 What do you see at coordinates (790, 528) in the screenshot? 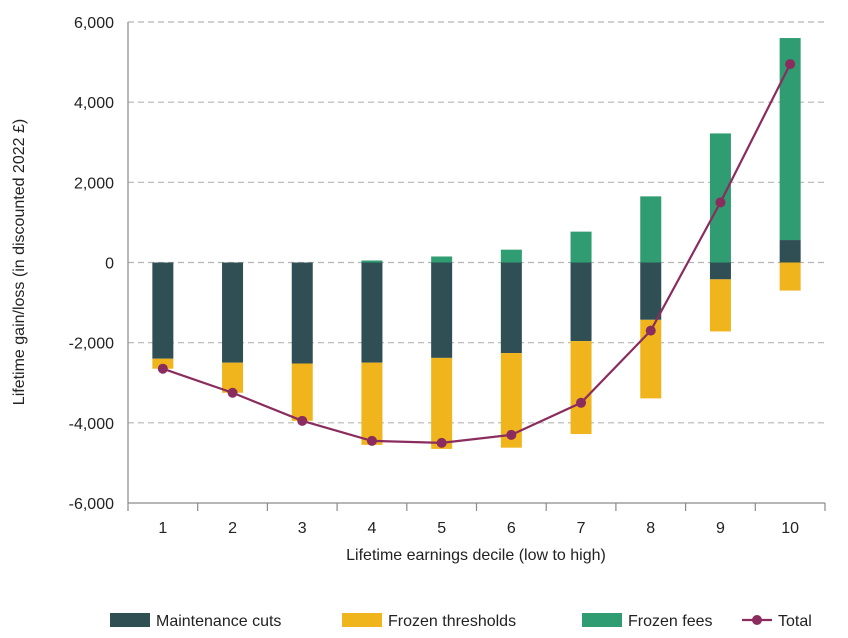
I see `x-tick-label: 10` at bounding box center [790, 528].